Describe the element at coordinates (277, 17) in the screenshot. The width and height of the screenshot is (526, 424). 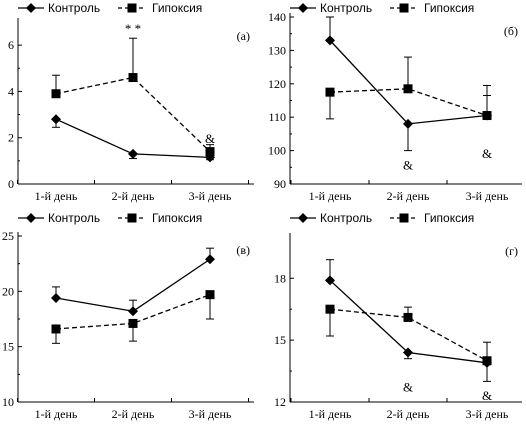
I see `y-tick-label: 140` at that location.